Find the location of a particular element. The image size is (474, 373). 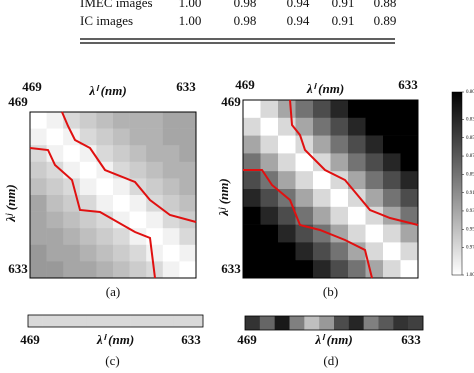

y-end: 633 is located at coordinates (231, 268).